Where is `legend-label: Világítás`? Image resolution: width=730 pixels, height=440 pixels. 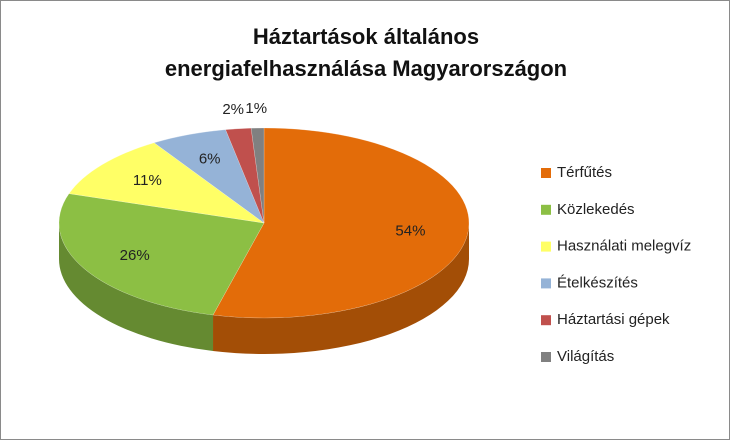
legend-label: Világítás is located at coordinates (585, 356).